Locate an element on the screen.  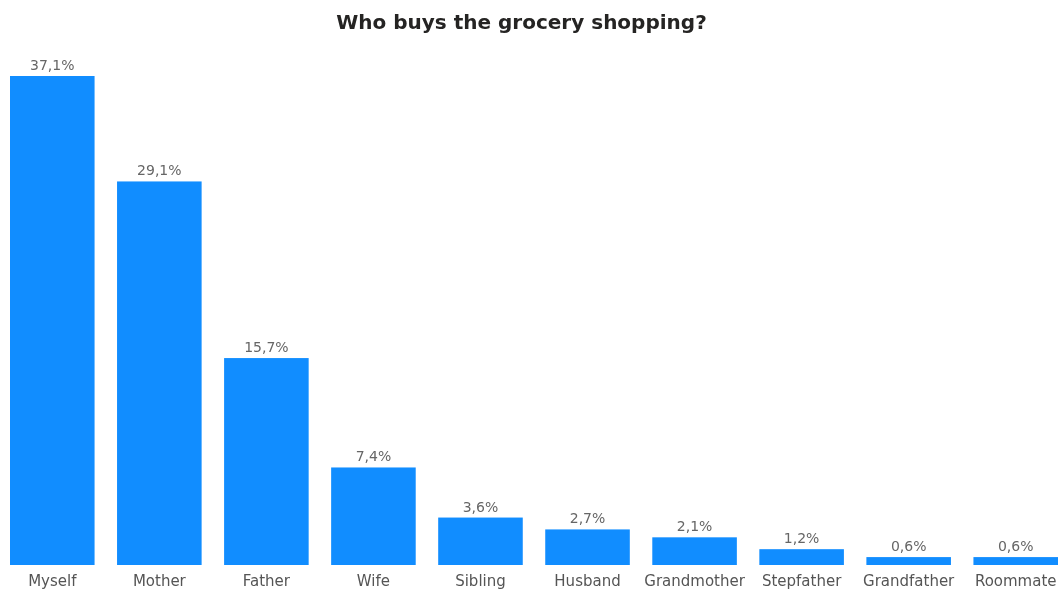
x-tick-label: Sibling is located at coordinates (480, 581).